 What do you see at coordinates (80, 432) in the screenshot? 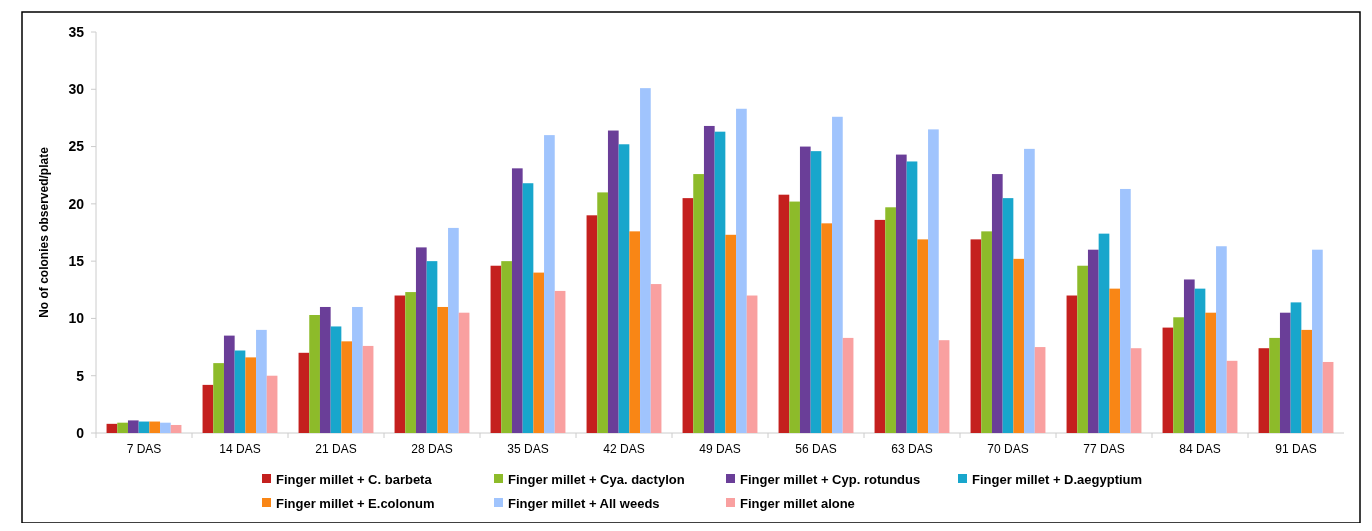
I see `y-tick-label: 0` at bounding box center [80, 432].